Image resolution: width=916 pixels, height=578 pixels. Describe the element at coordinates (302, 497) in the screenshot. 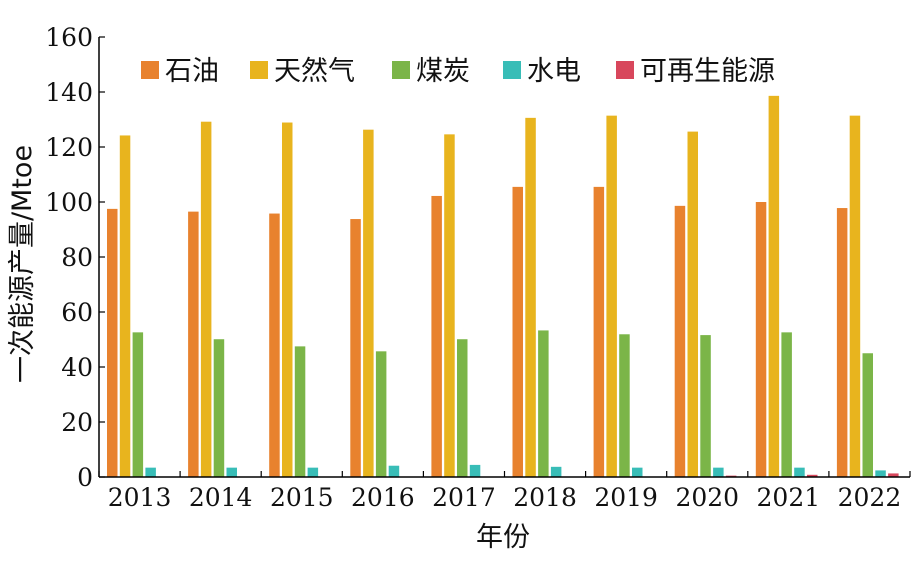

I see `x-tick-label: 2015` at that location.